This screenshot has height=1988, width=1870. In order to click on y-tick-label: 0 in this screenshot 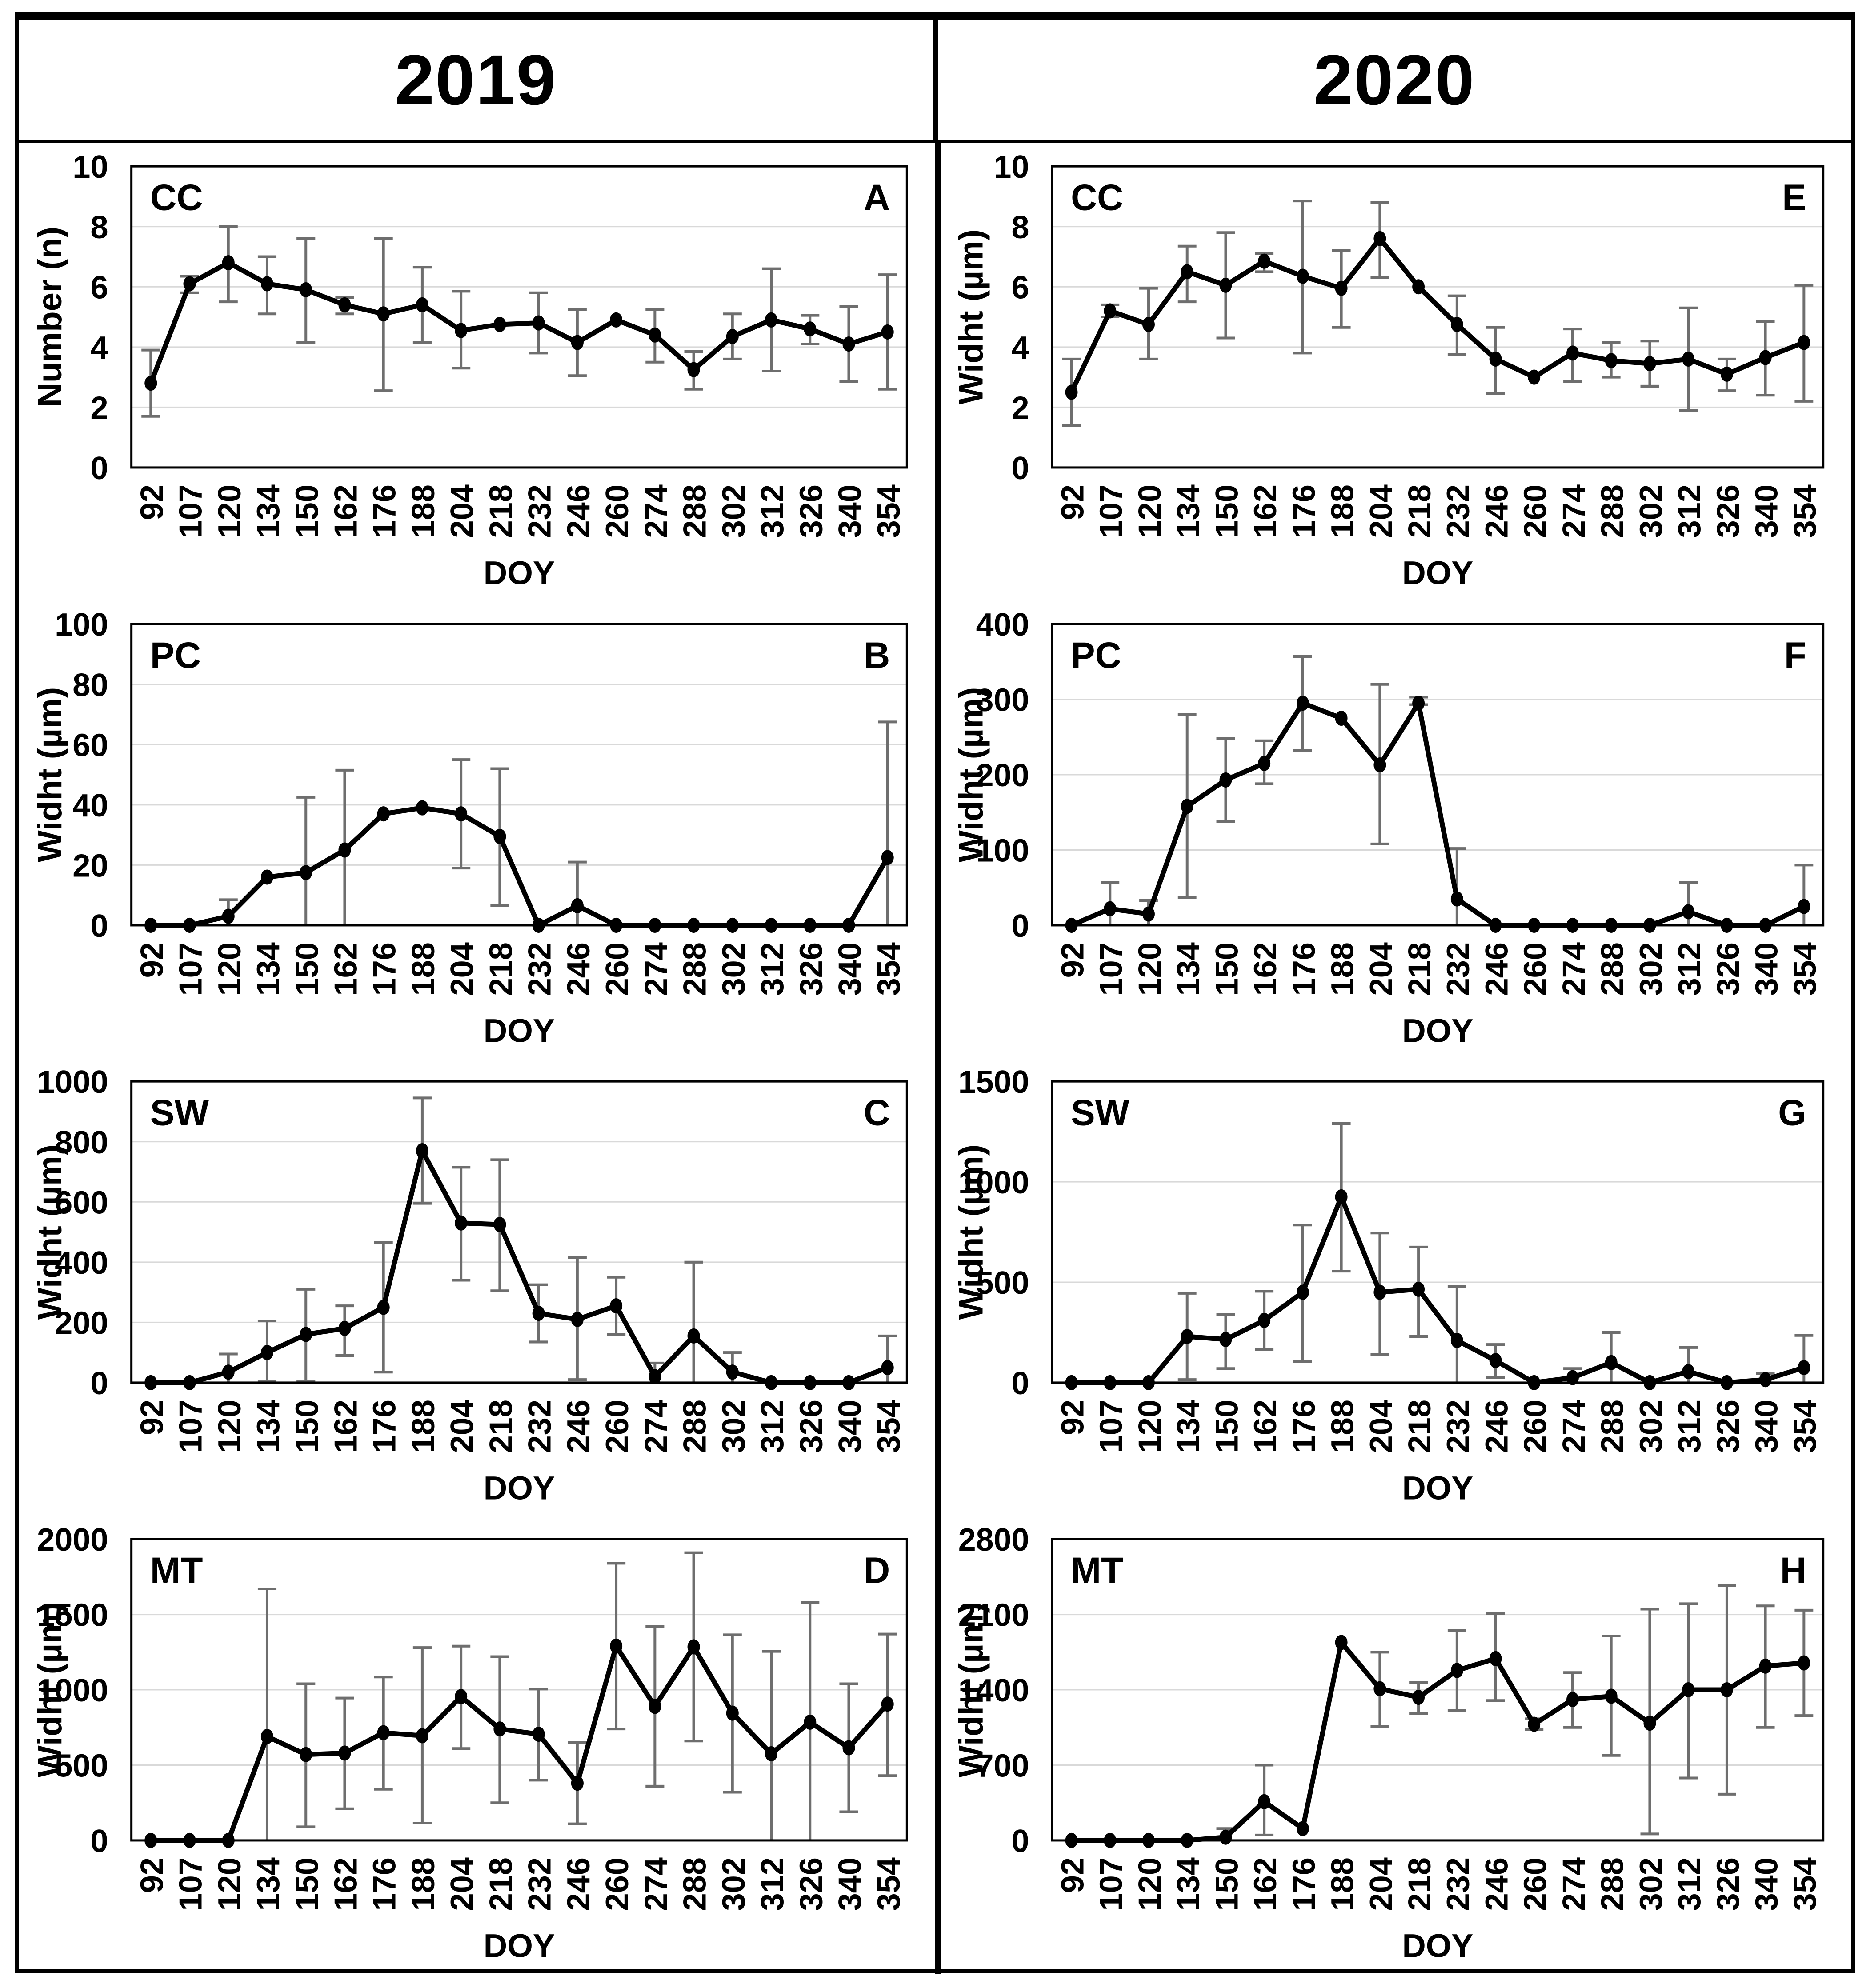, I will do `click(99, 926)`.